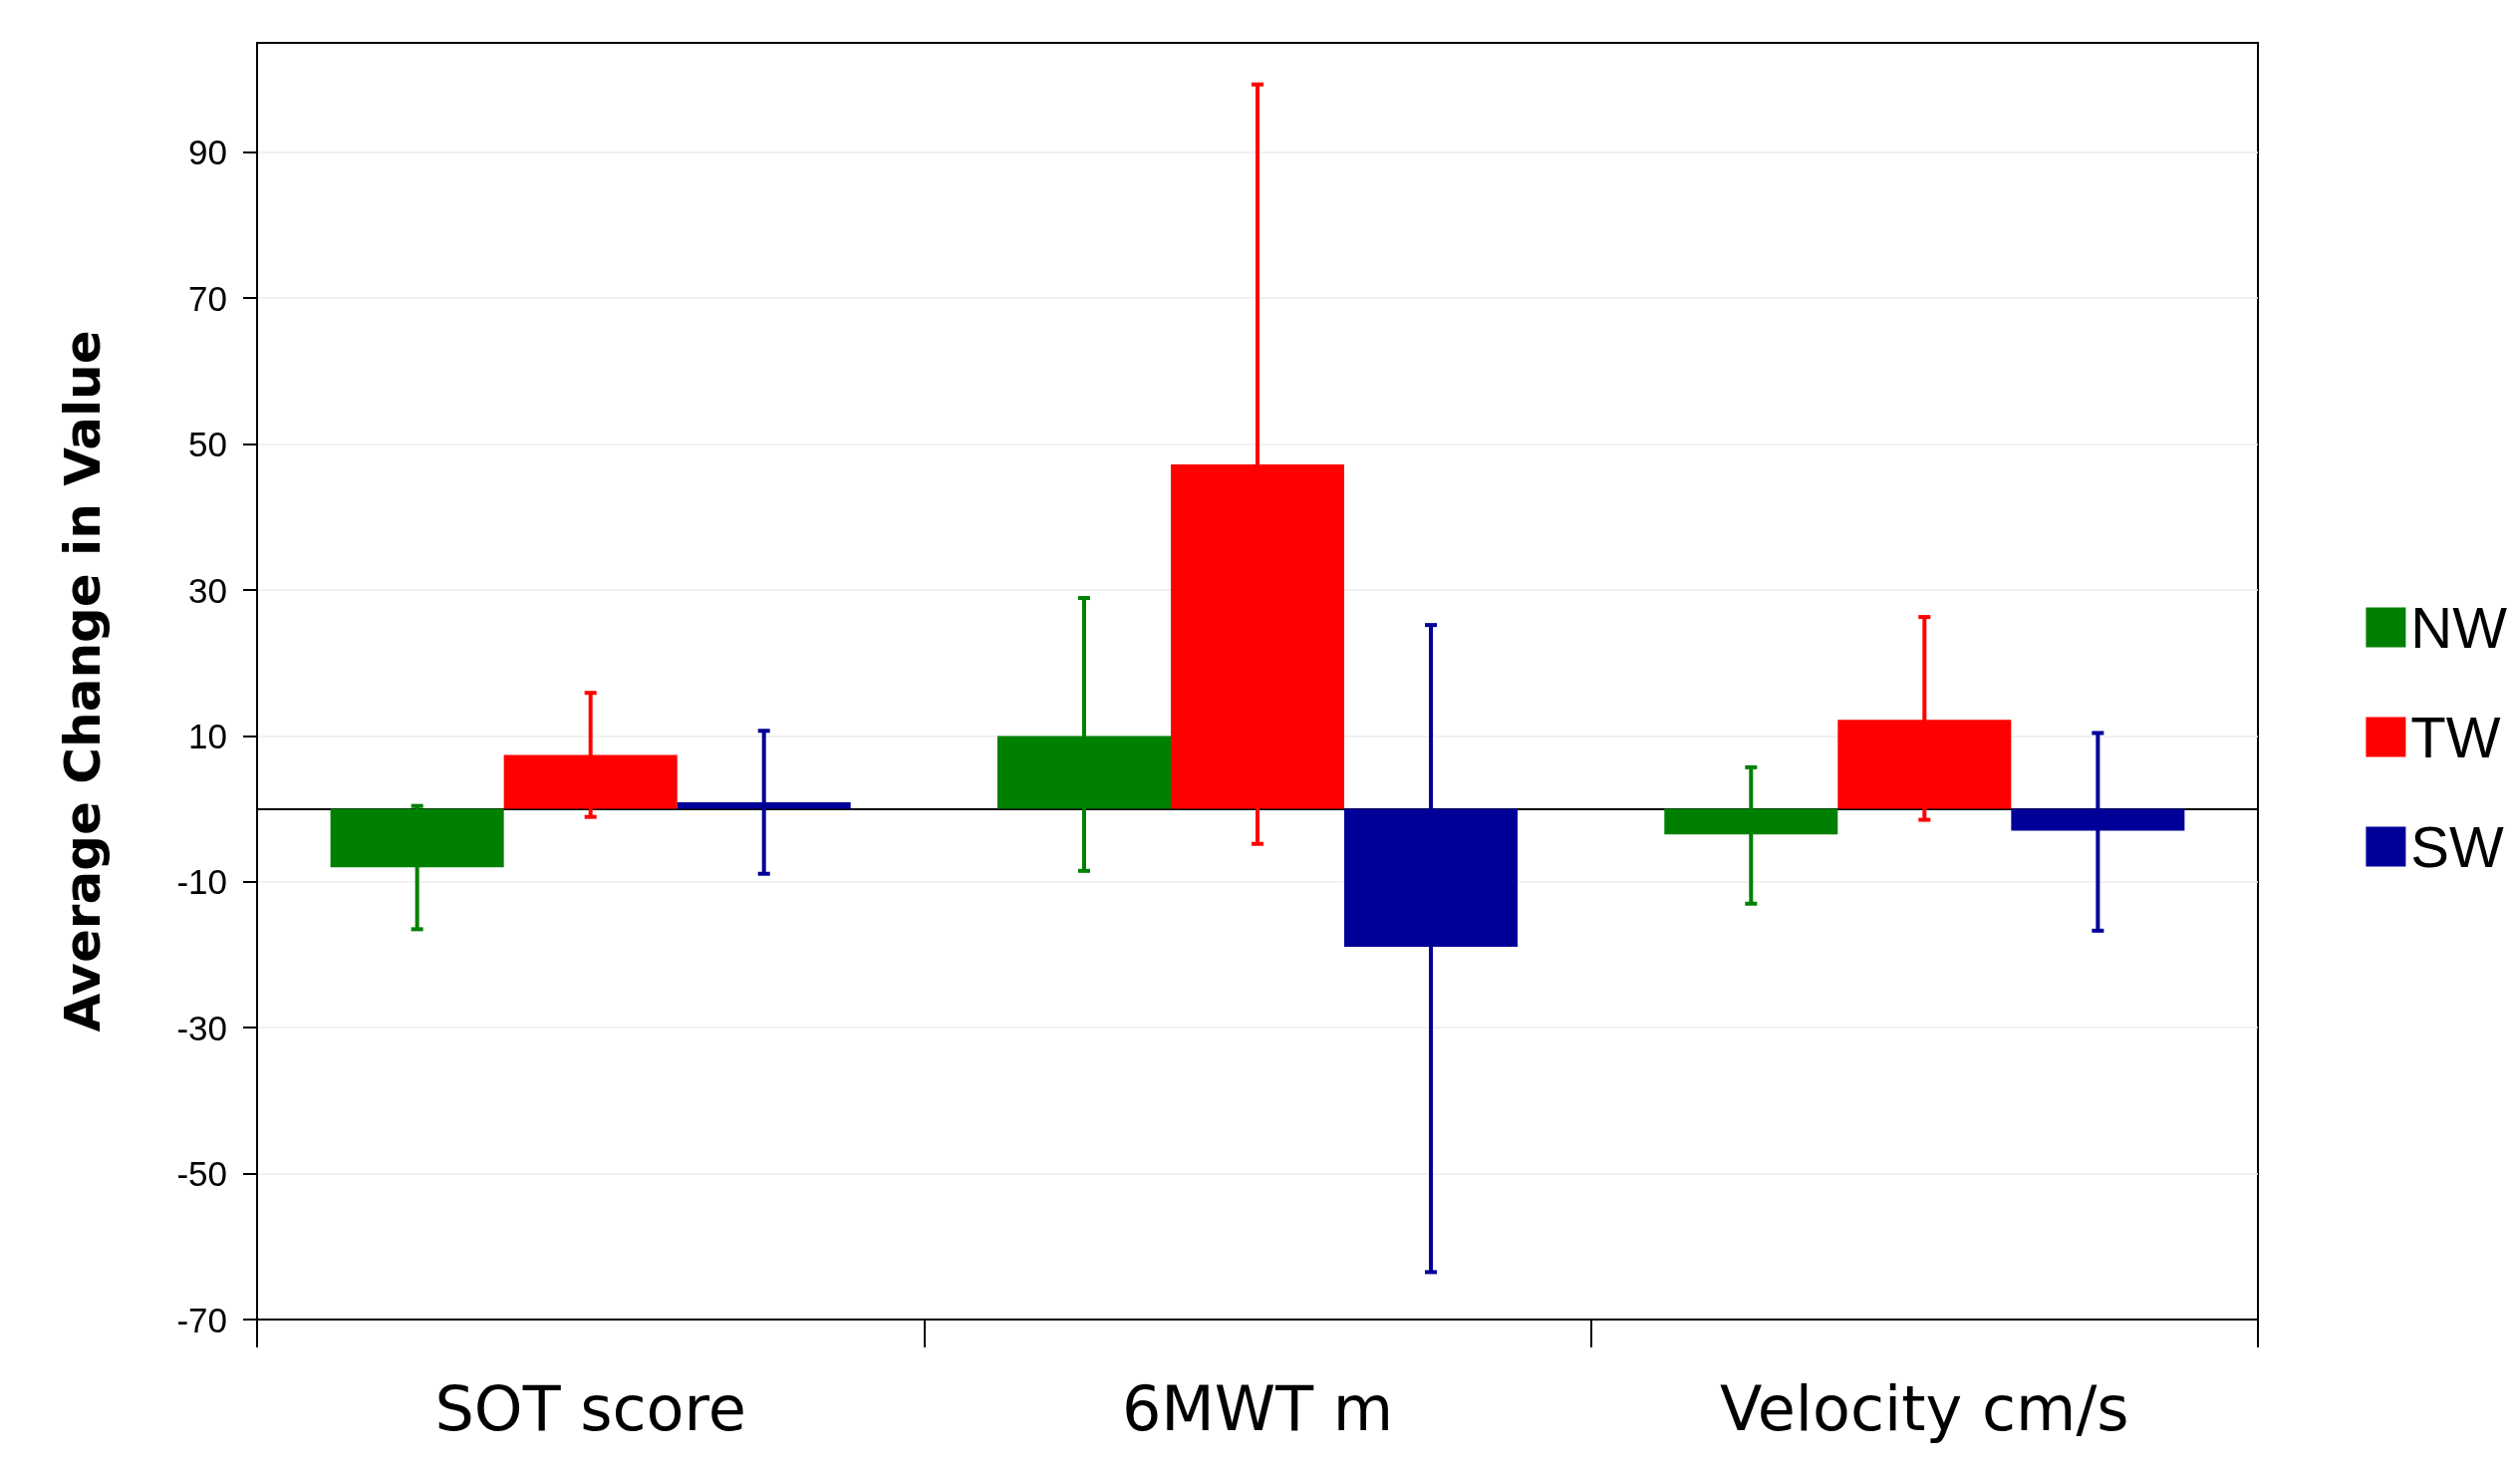  Describe the element at coordinates (1924, 1408) in the screenshot. I see `x-tick-label: Velocity cm/s` at that location.